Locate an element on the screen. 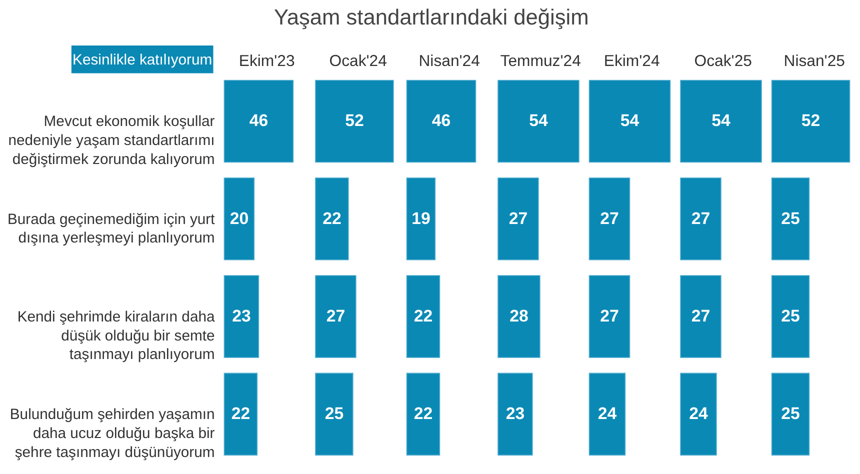 This screenshot has width=860, height=474. x-axis-title: Ekim'23 is located at coordinates (266, 61).